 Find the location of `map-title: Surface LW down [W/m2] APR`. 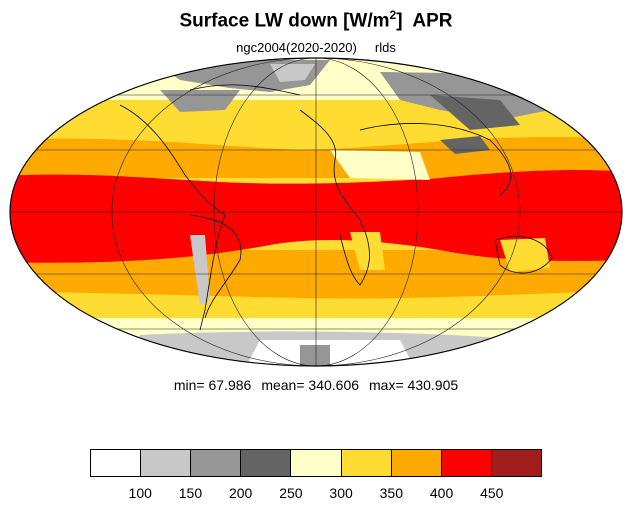

map-title: Surface LW down [W/m2] APR is located at coordinates (316, 20).